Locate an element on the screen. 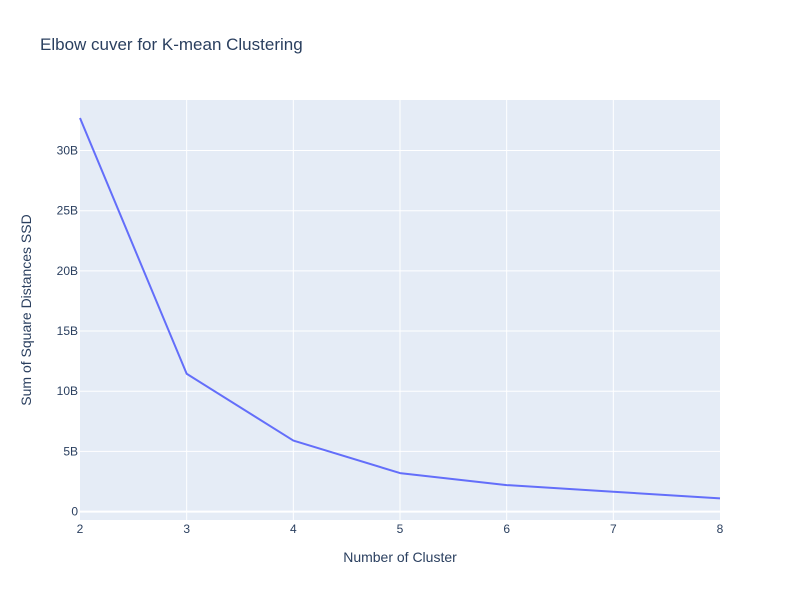 The width and height of the screenshot is (800, 600). chart-title: Elbow cuver for K-mean Clustering is located at coordinates (171, 44).